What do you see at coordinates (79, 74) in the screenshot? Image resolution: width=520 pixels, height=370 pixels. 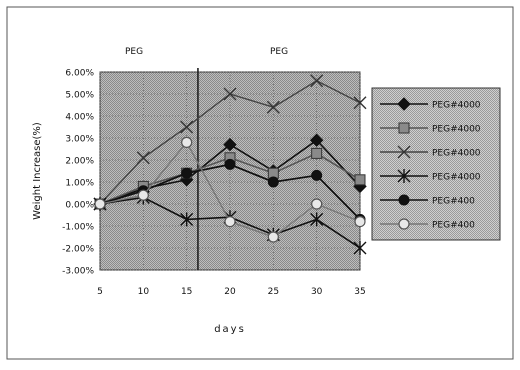 I see `y-tick-label: 6.00%` at bounding box center [79, 74].